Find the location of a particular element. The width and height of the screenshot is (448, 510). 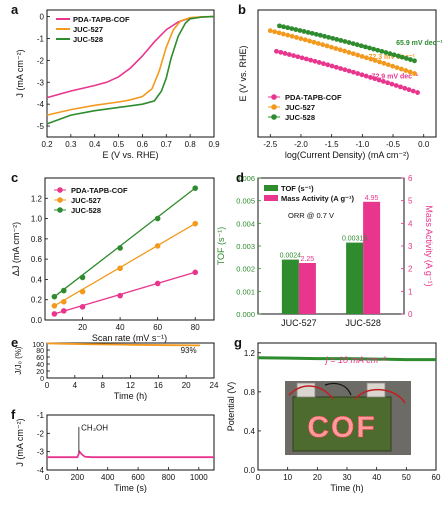

x-tick-label: 1000 is located at coordinates (199, 477).